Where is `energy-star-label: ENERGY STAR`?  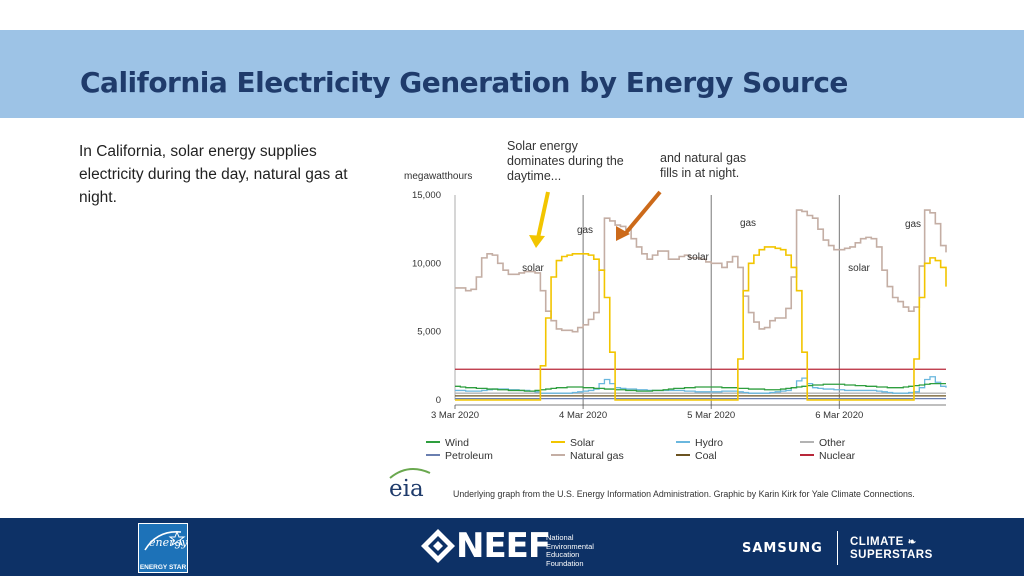 energy-star-label: ENERGY STAR is located at coordinates (163, 567).